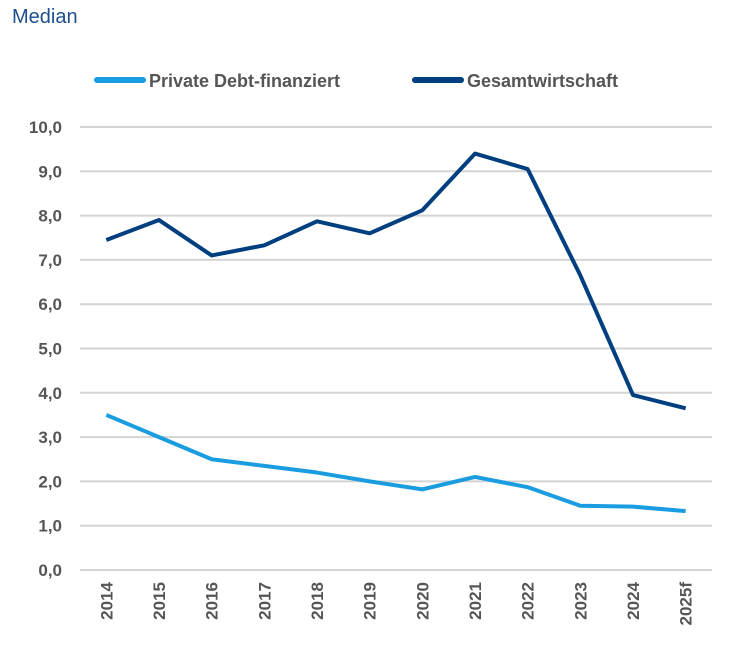  What do you see at coordinates (50, 570) in the screenshot?
I see `y-tick-label: 0,0` at bounding box center [50, 570].